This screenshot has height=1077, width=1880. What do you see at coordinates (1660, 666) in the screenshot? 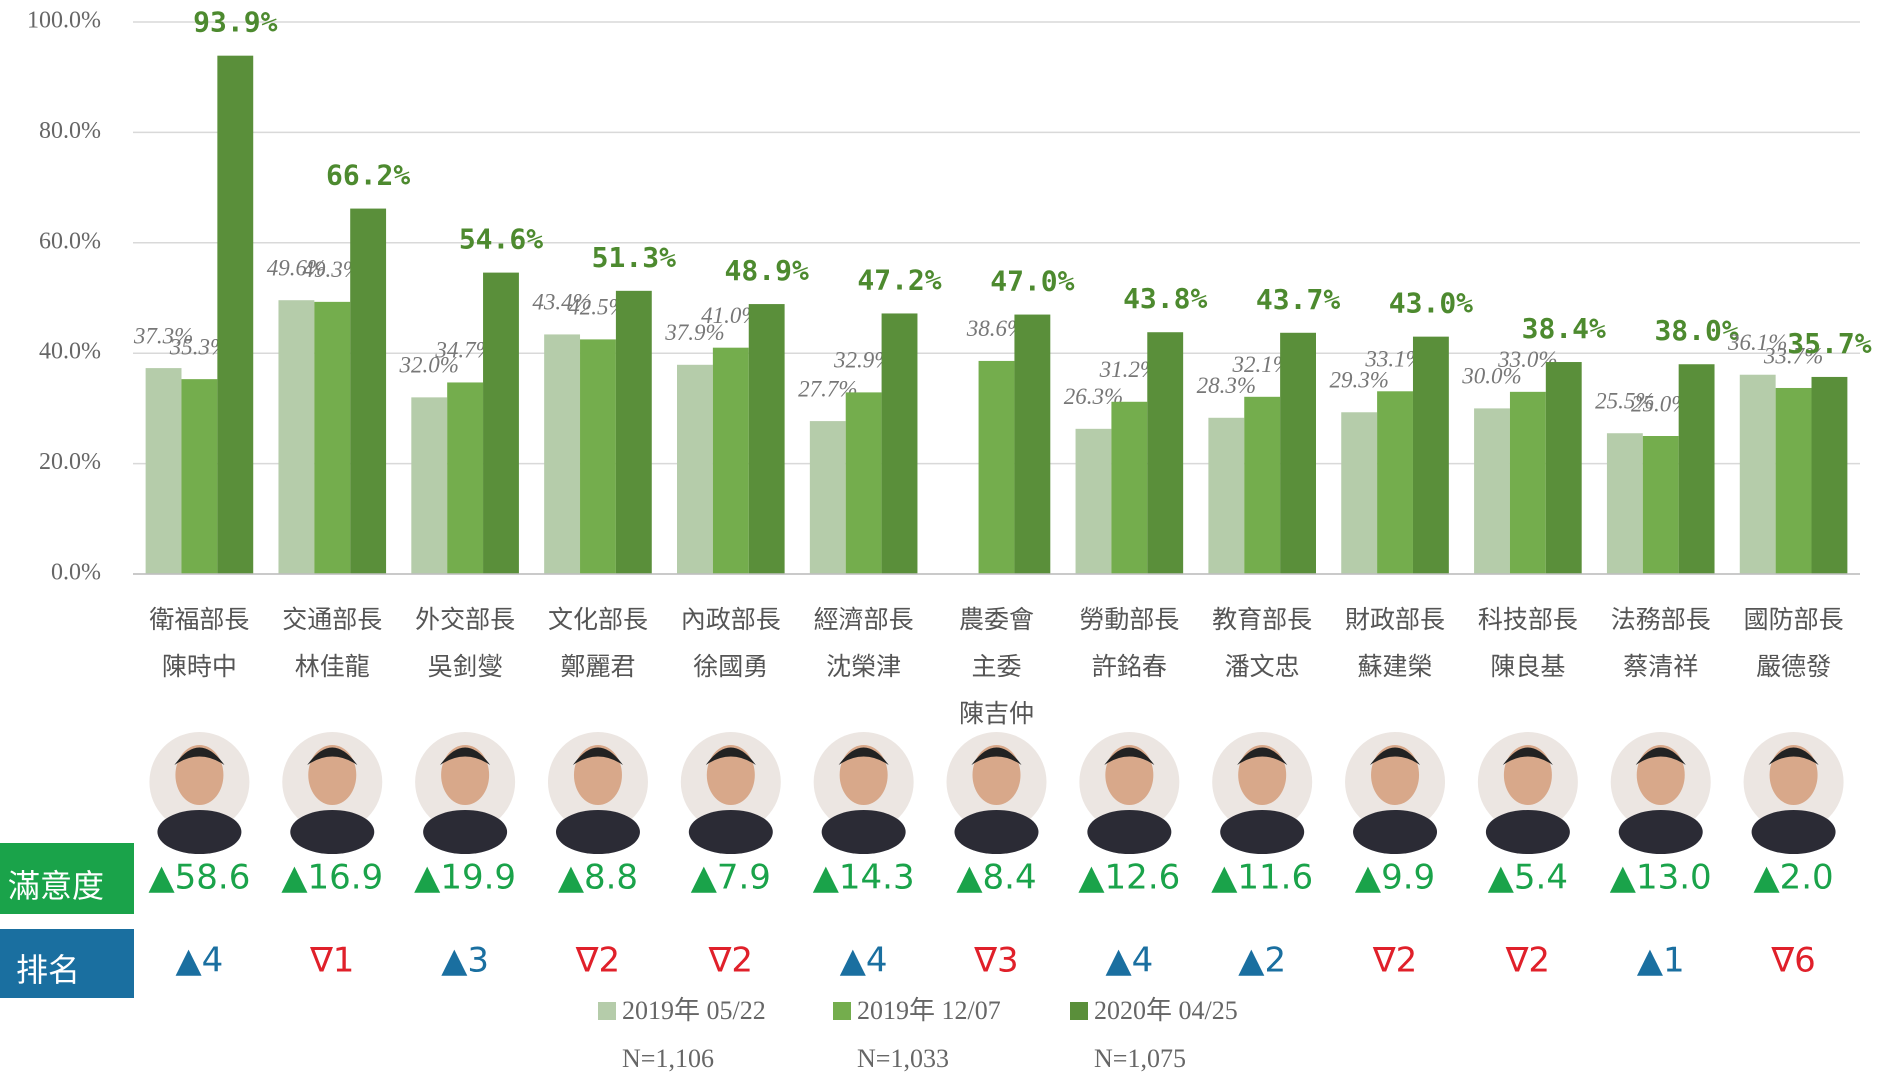
I see `x-tick-label: 蔡清祥` at bounding box center [1660, 666].